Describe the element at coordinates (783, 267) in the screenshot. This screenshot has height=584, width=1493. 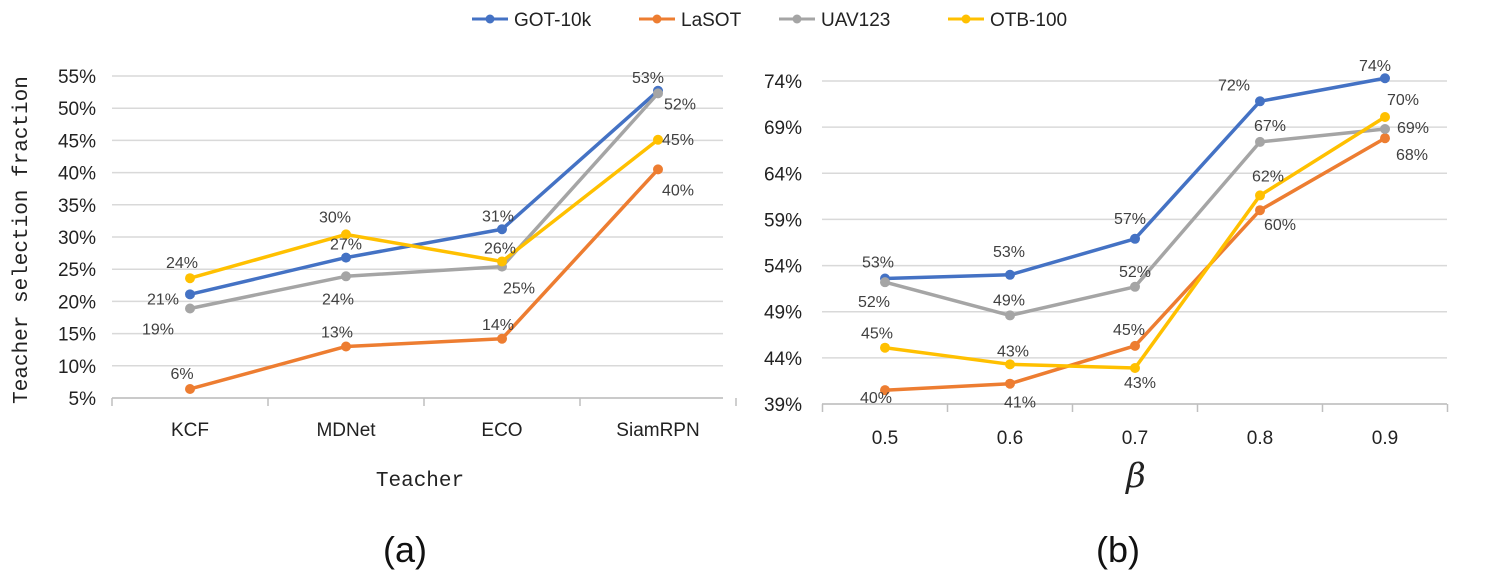
I see `y-tick-label: 54%` at that location.